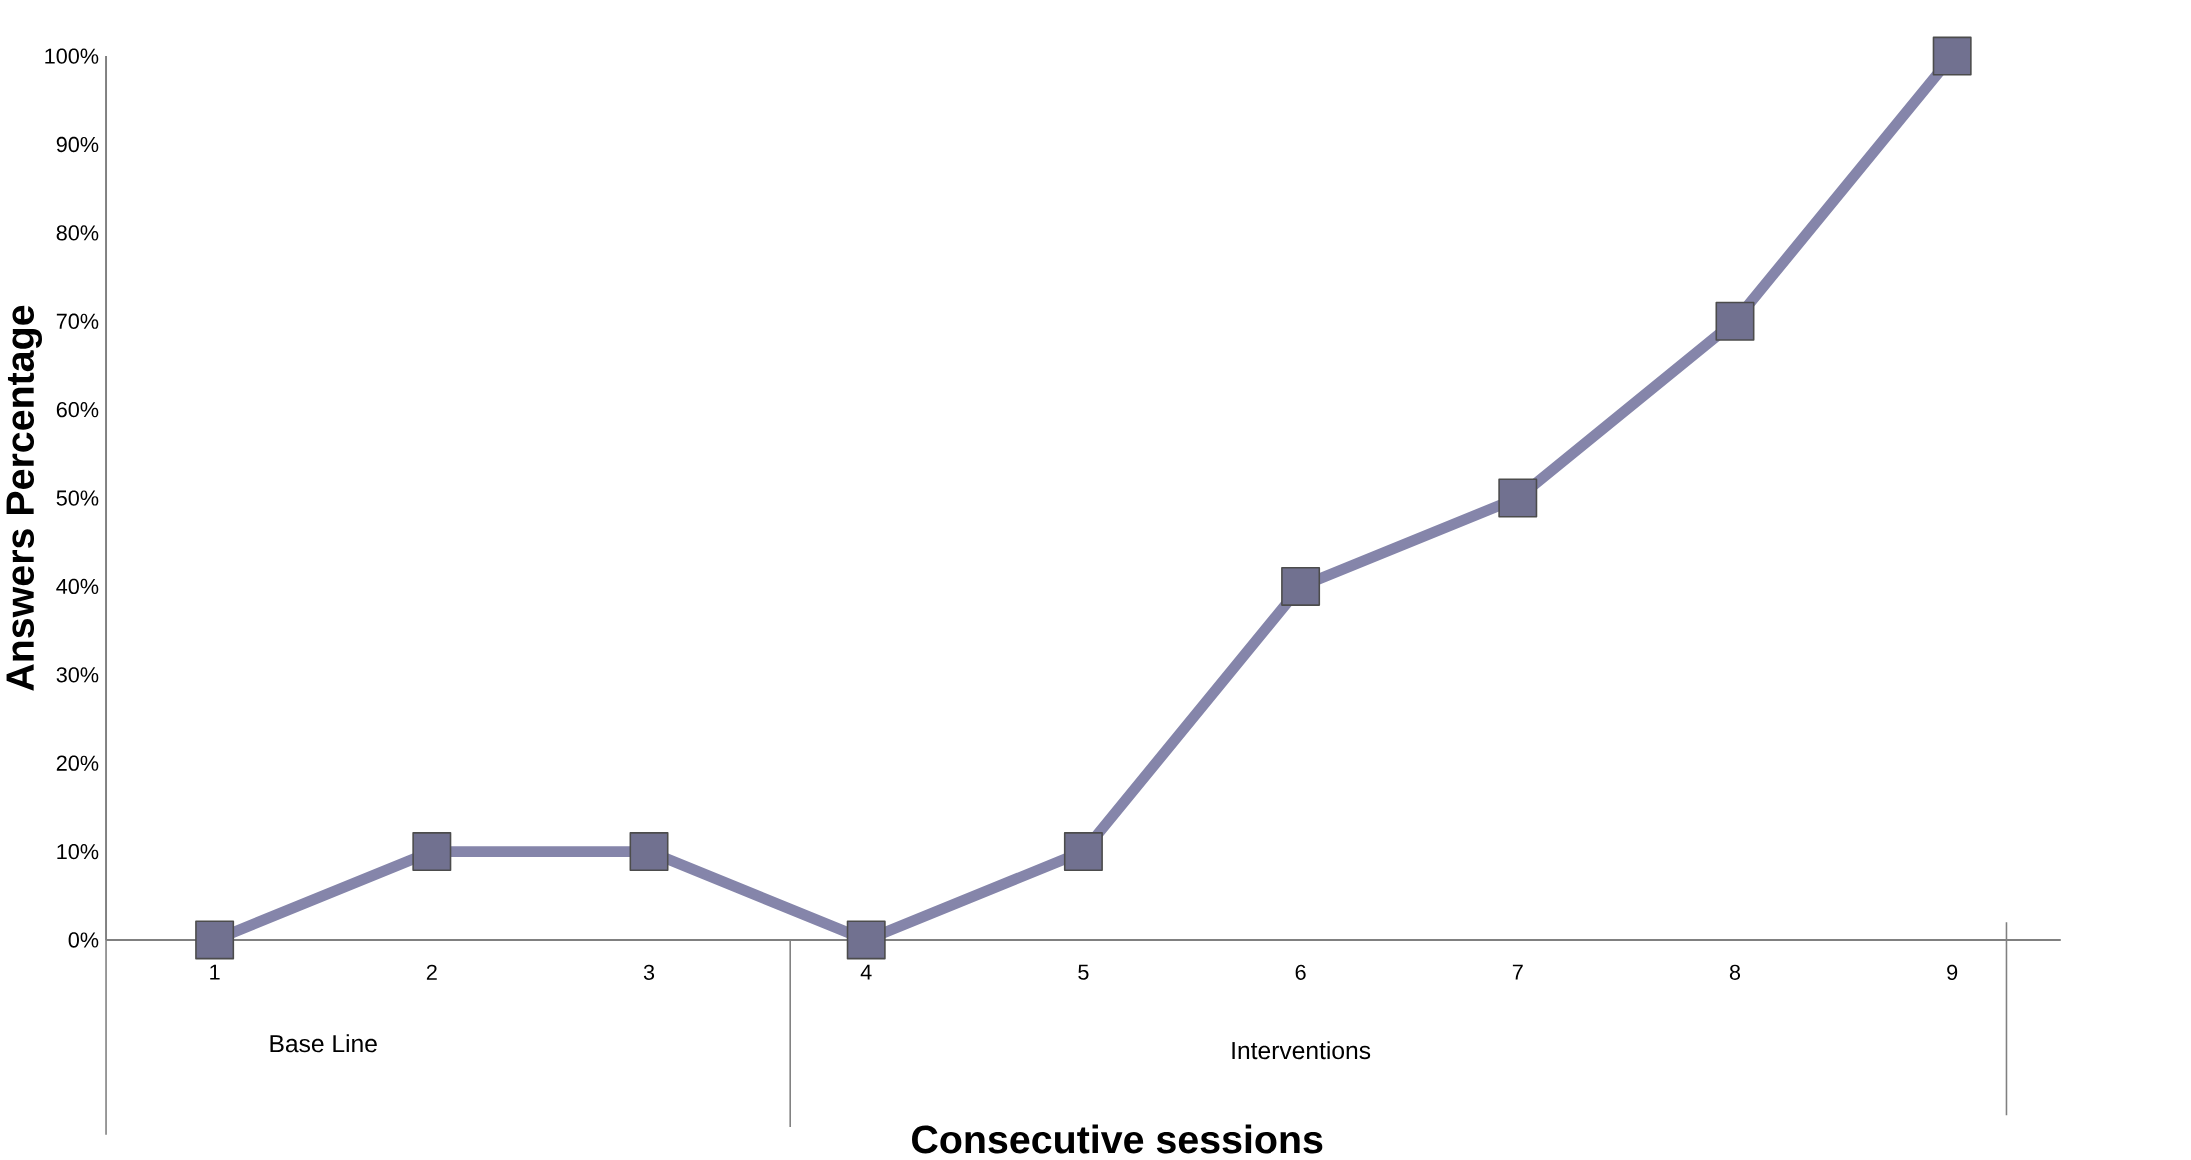 The height and width of the screenshot is (1160, 2191). Describe the element at coordinates (78, 851) in the screenshot. I see `y-tick-label: 10%` at that location.